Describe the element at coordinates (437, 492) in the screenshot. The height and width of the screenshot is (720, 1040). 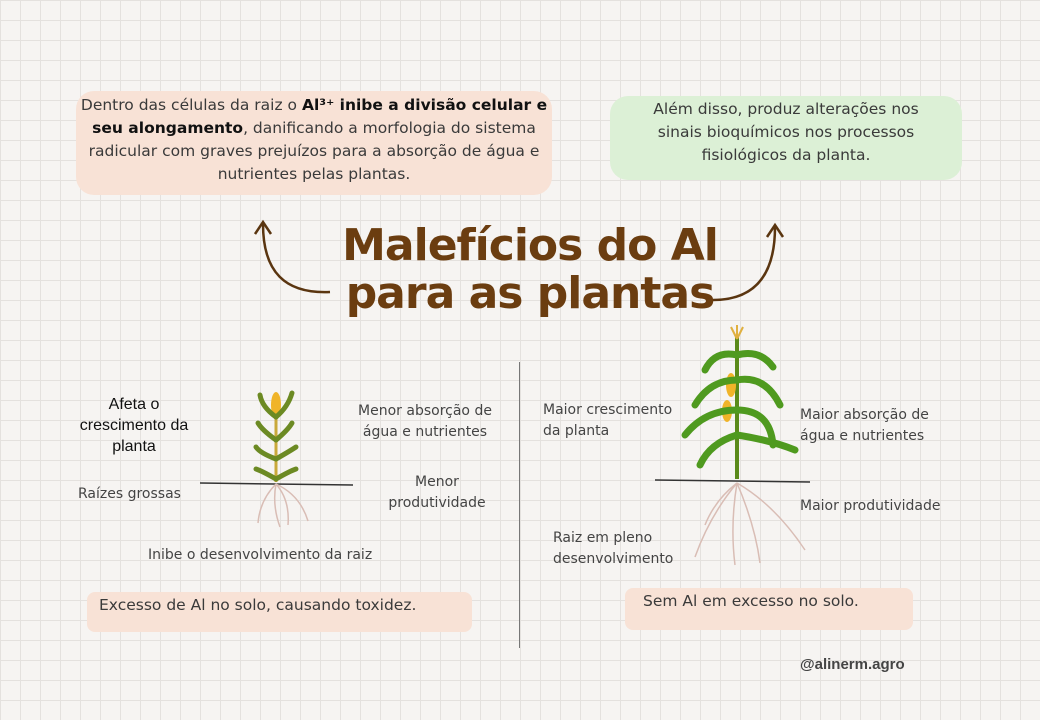
I see `productivity-label: Menor produtividade` at that location.